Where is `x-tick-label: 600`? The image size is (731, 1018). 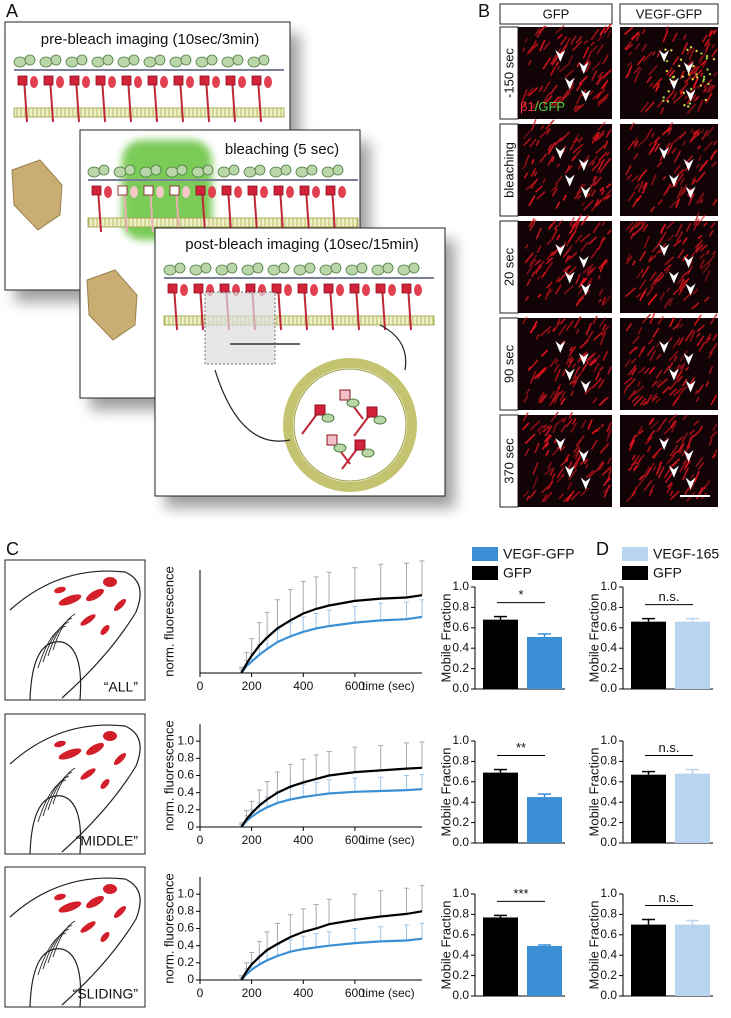
x-tick-label: 600 is located at coordinates (355, 840).